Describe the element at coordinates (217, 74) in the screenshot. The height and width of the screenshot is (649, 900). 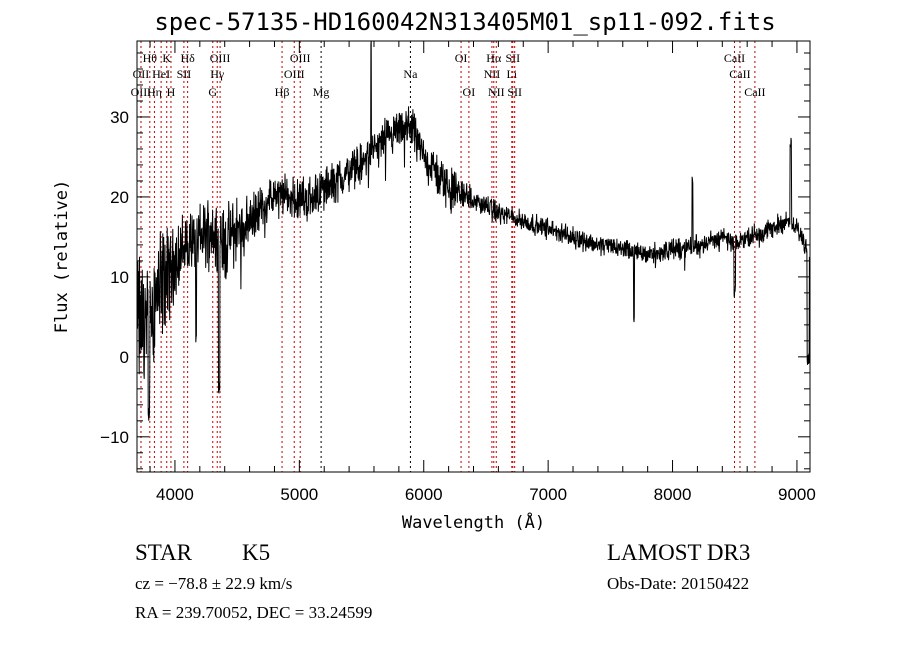
I see `spectral-line-label: Hγ` at that location.